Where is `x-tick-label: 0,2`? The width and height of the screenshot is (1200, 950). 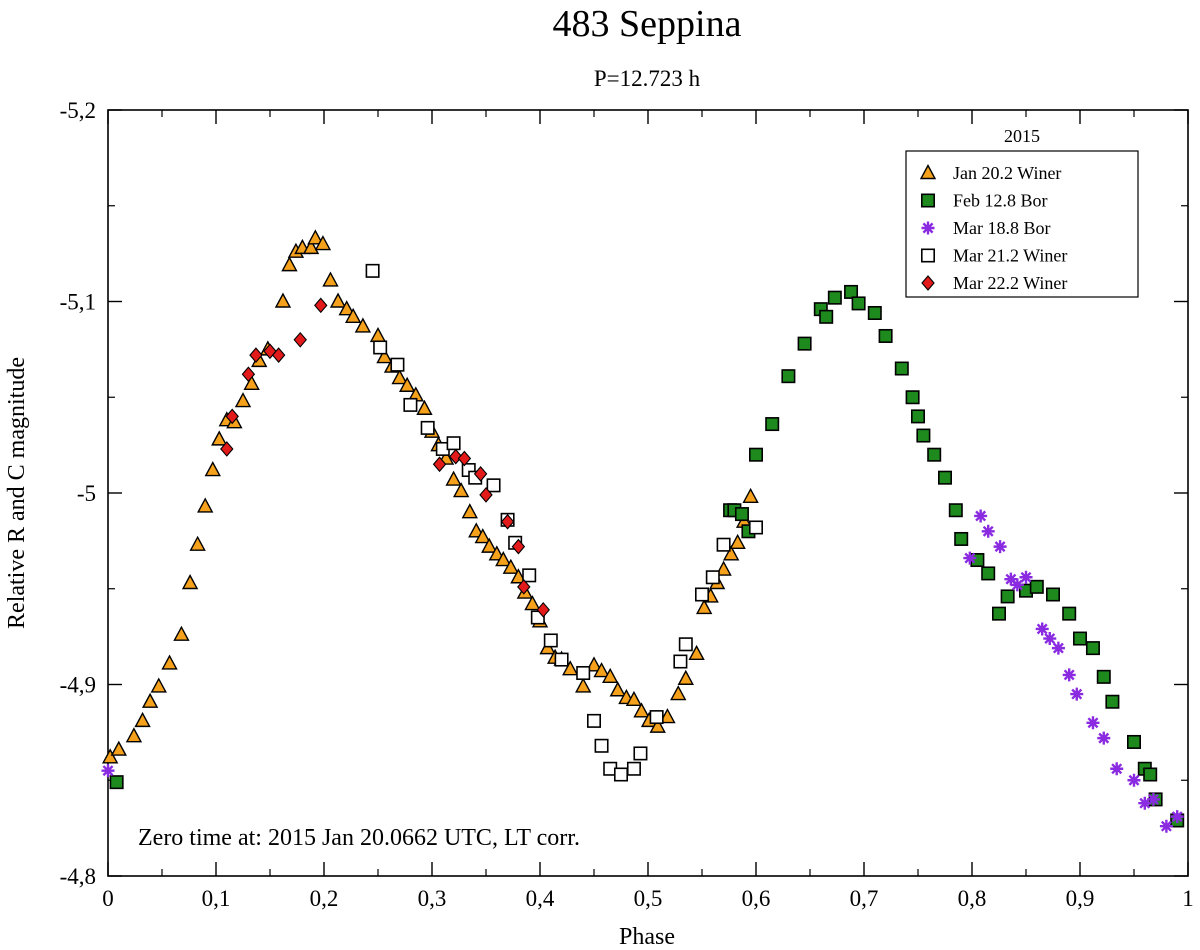
x-tick-label: 0,2 is located at coordinates (324, 898).